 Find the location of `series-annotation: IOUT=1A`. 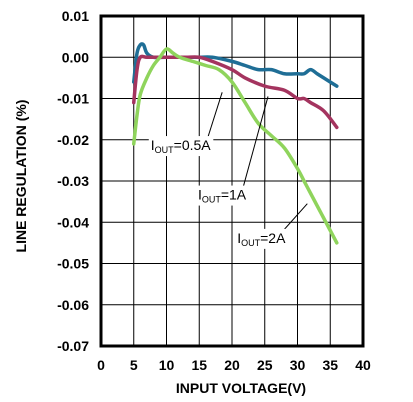

series-annotation: IOUT=1A is located at coordinates (222, 195).